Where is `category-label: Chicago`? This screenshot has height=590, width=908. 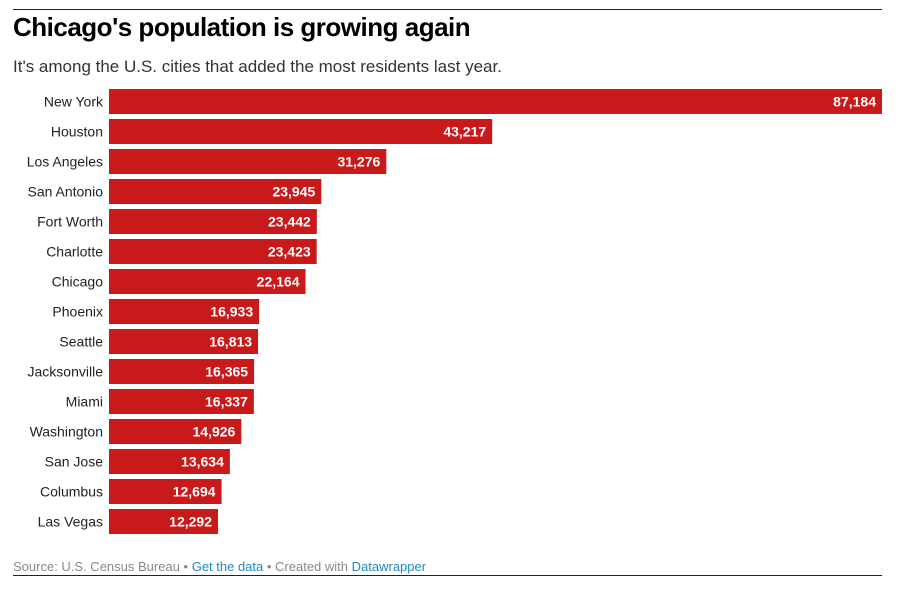
category-label: Chicago is located at coordinates (78, 282).